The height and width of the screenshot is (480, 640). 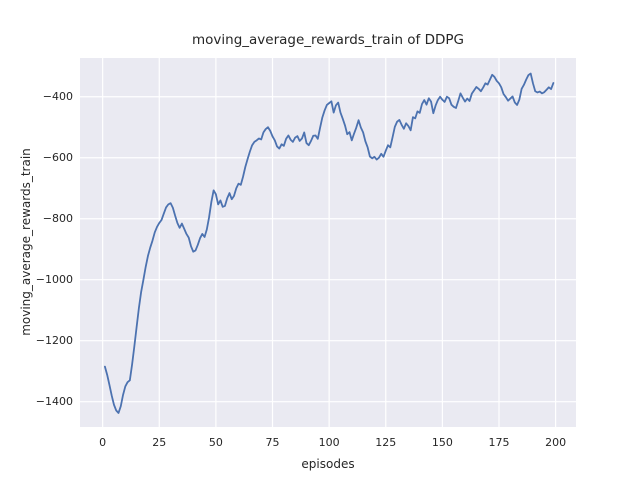 I want to click on x-tick-label: 25, so click(x=159, y=442).